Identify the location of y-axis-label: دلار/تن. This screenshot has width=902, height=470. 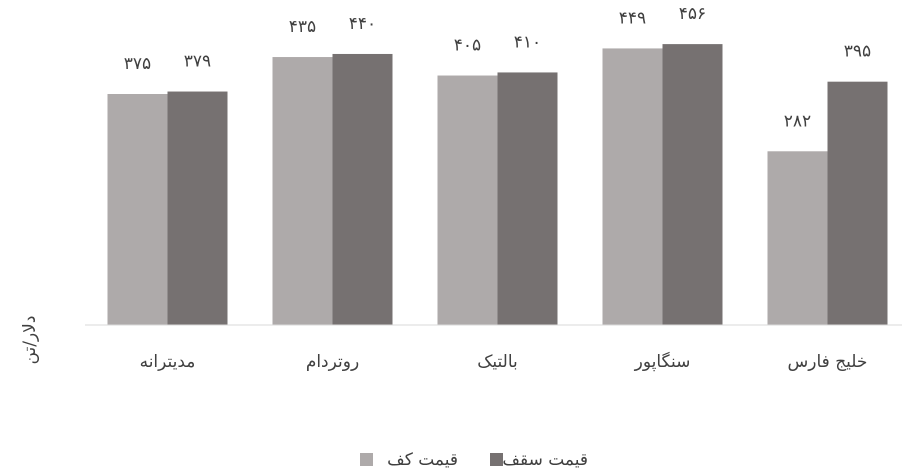
(30, 340).